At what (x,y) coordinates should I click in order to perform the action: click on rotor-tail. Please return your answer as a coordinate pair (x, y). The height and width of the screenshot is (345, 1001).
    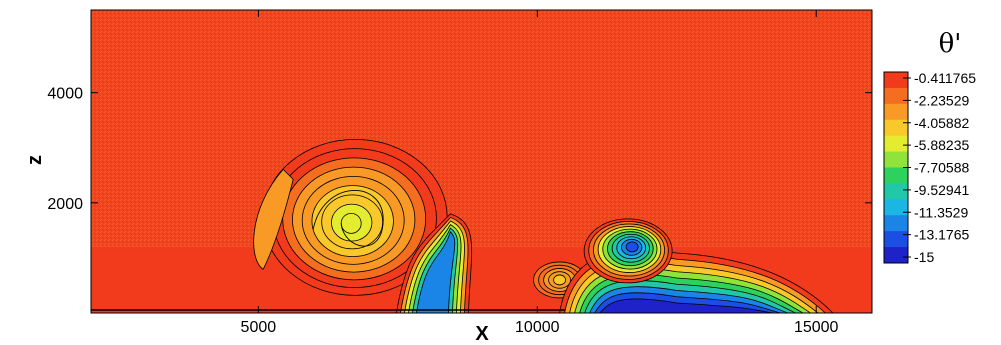
    Looking at the image, I should click on (273, 219).